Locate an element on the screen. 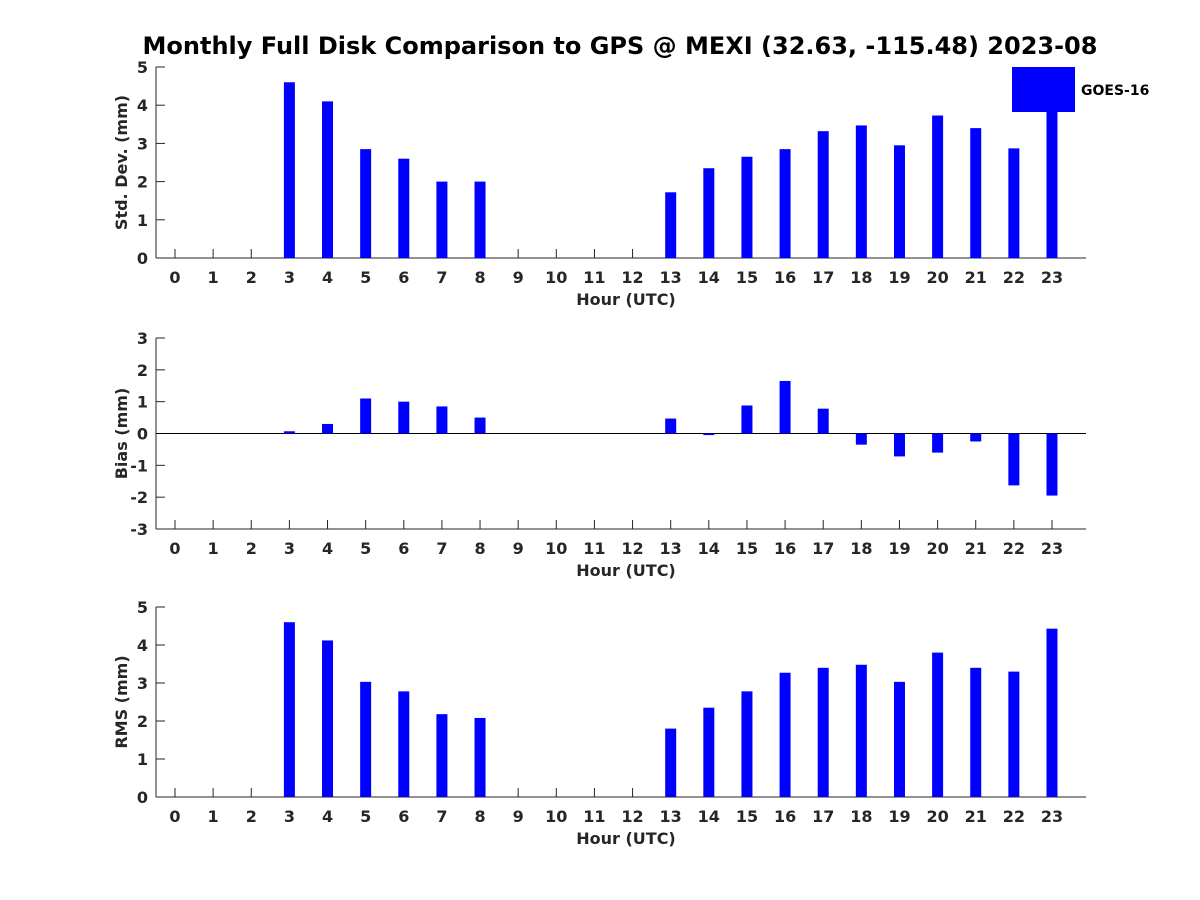 This screenshot has height=900, width=1200. y-axis-label: RMS (mm) is located at coordinates (121, 701).